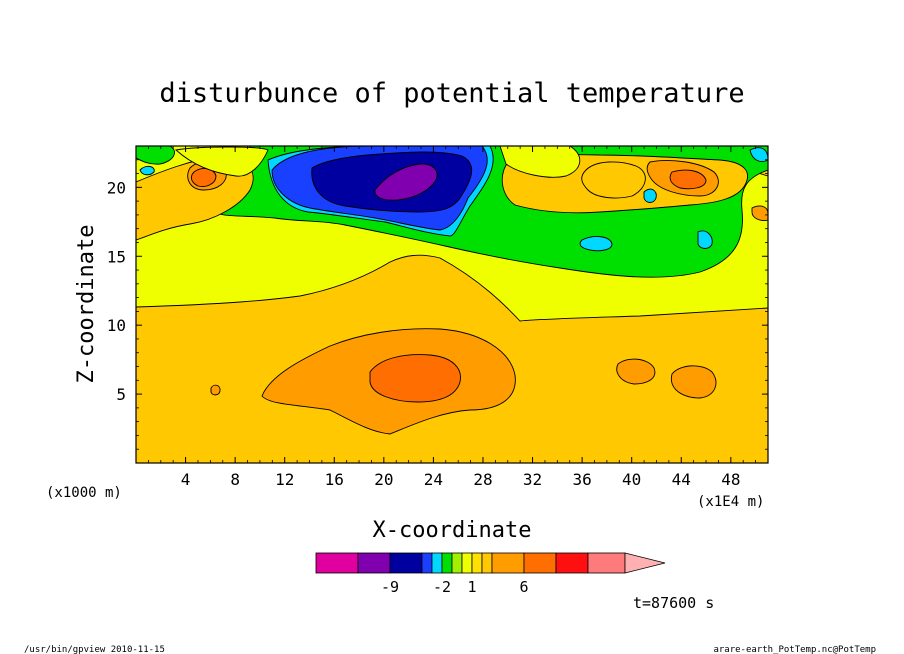  I want to click on field-purple-core, so click(406, 182).